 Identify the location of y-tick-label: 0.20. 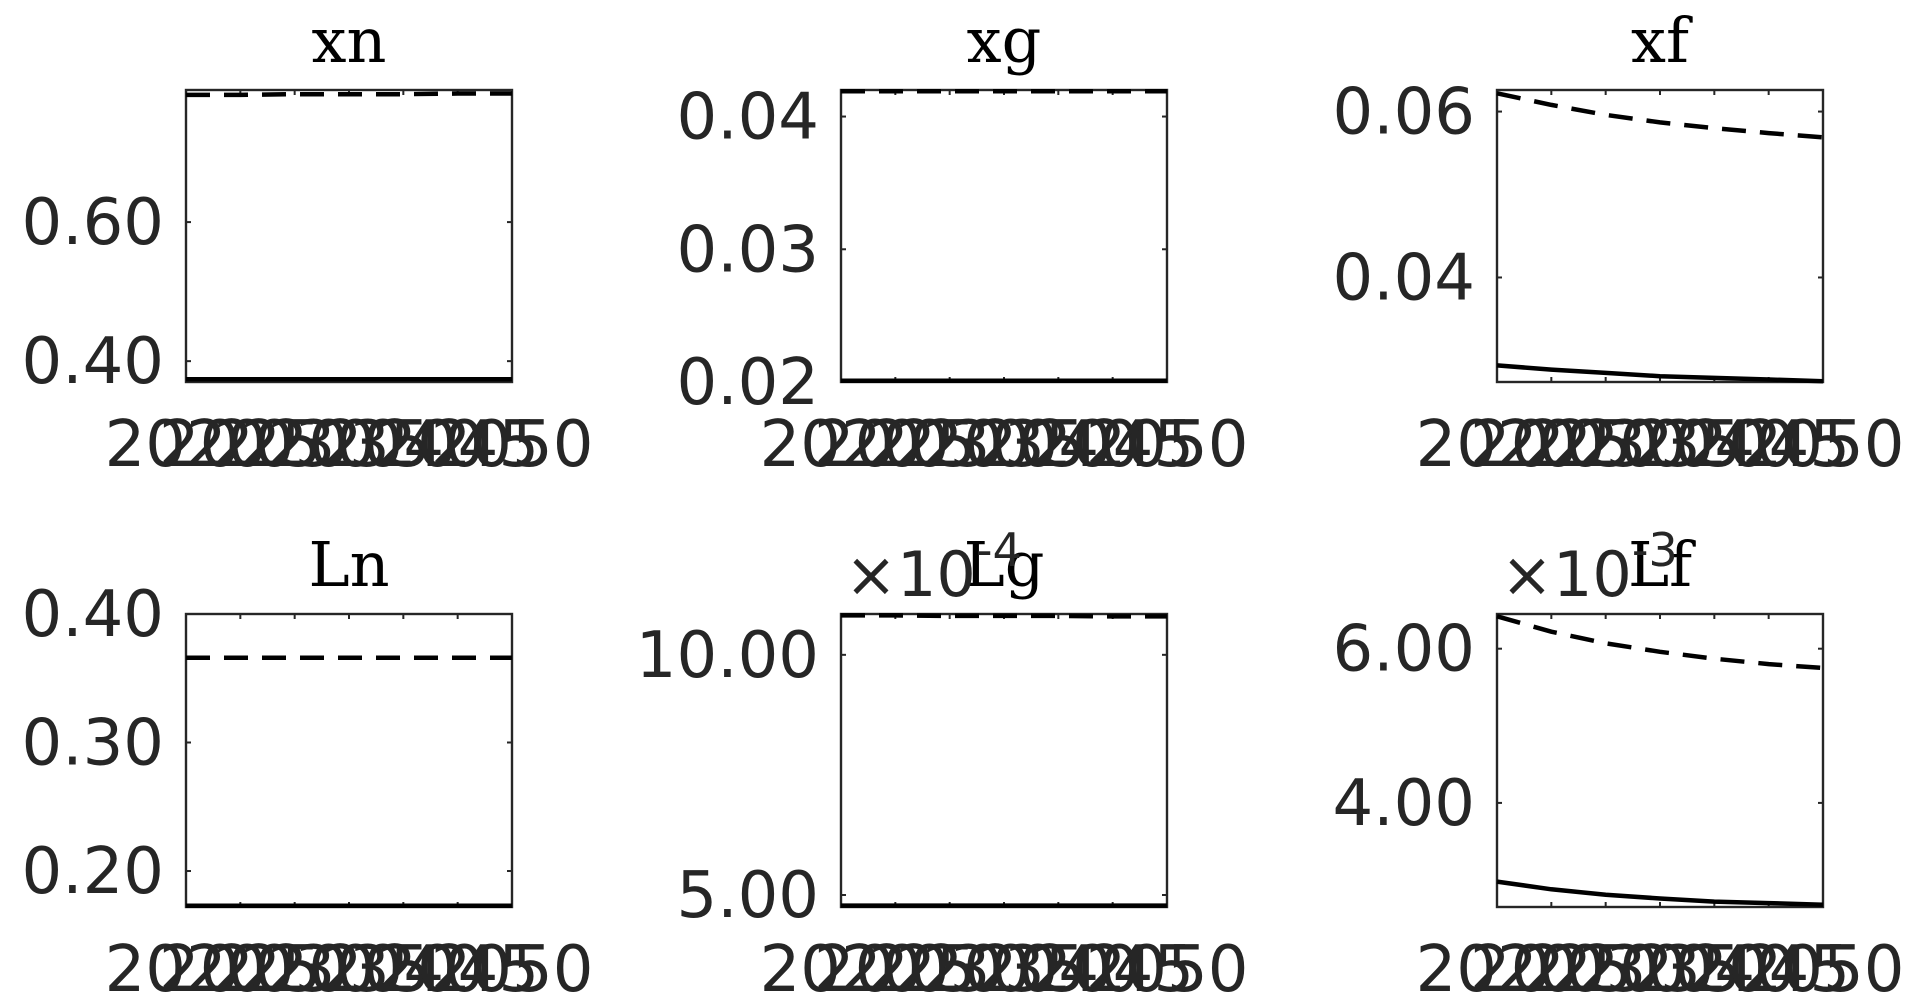
(93, 872).